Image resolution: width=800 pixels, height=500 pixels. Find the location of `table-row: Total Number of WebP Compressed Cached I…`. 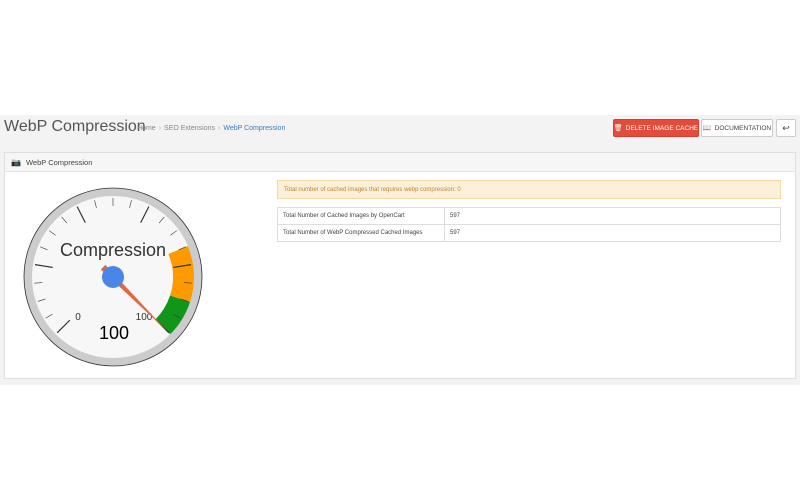

table-row: Total Number of WebP Compressed Cached I… is located at coordinates (529, 233).